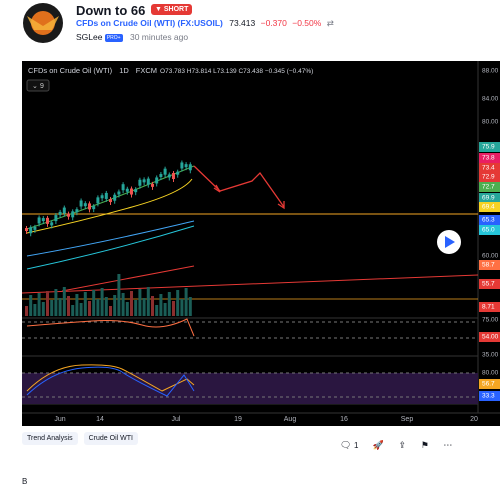  Describe the element at coordinates (176, 9) in the screenshot. I see `badge-text: SHORT` at that location.